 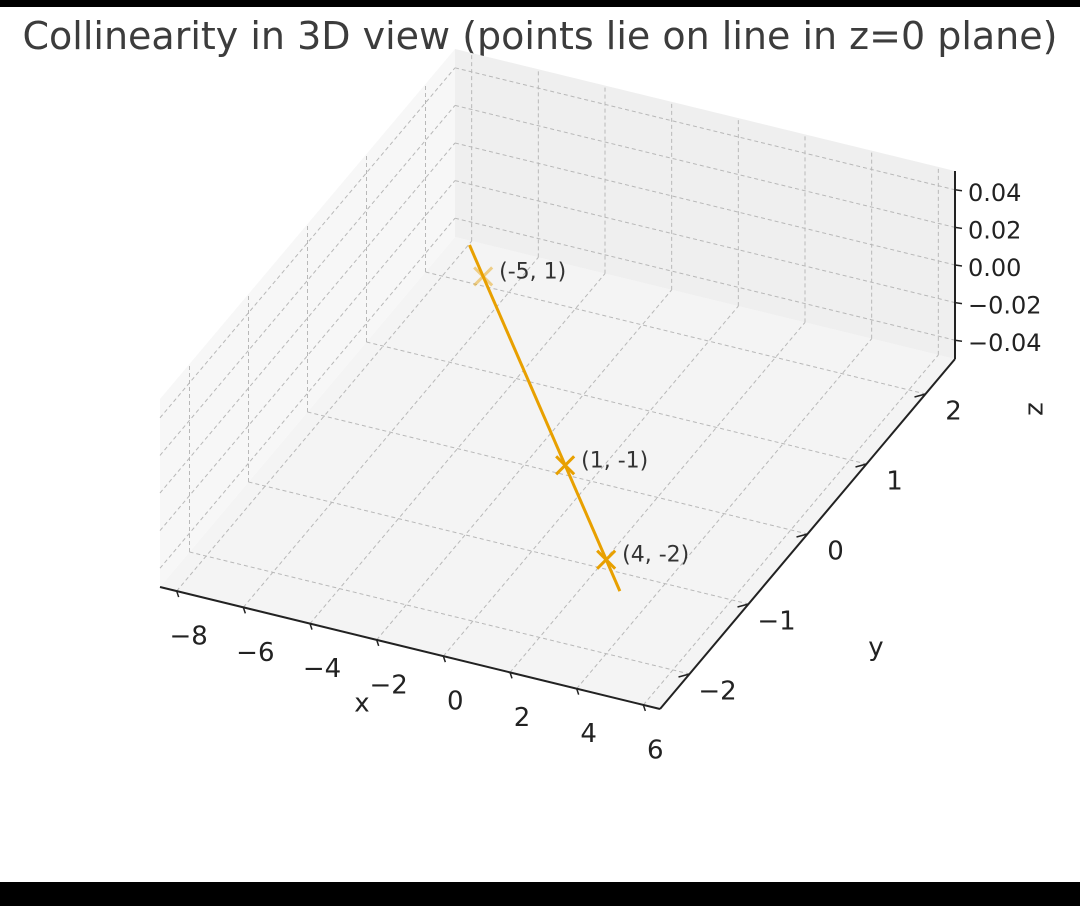 I want to click on z-tick-label: 0.02, so click(x=994, y=230).